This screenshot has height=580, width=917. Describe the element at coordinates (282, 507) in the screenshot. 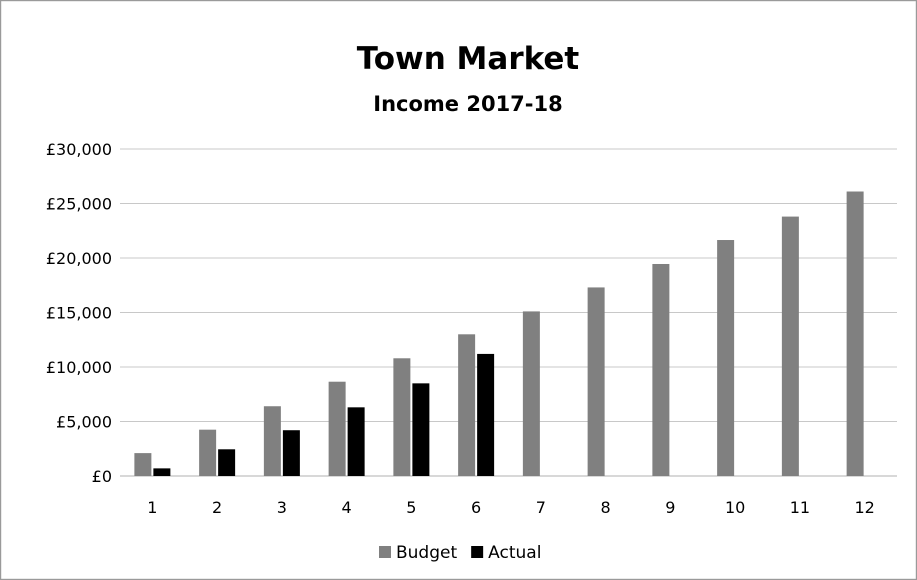

I see `x-tick-label: 3` at that location.